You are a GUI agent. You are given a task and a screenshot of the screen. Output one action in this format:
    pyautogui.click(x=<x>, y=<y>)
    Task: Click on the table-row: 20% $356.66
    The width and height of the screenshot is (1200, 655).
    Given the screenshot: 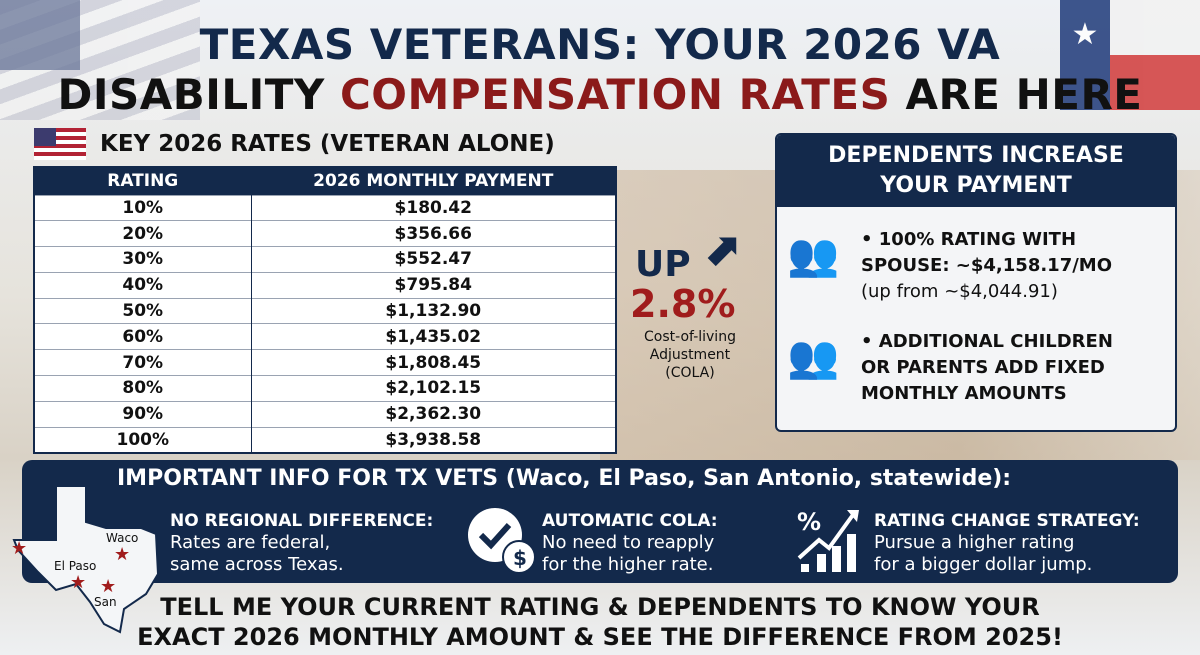 What is the action you would take?
    pyautogui.click(x=325, y=233)
    